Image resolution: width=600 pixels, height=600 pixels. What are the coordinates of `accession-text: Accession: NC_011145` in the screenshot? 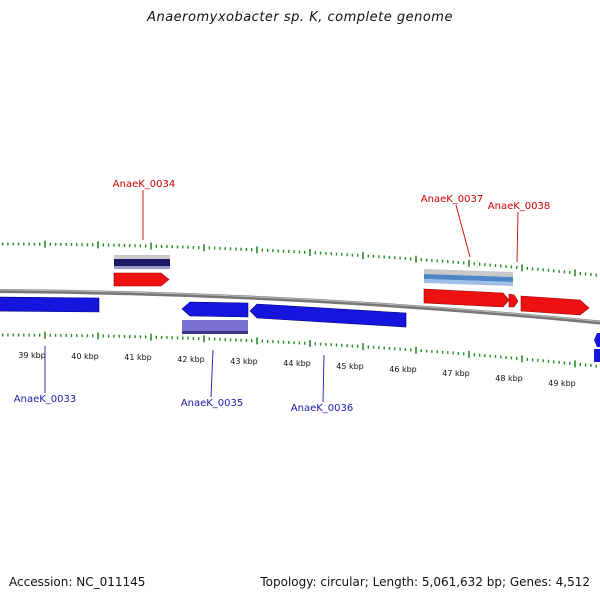 It's located at (77, 582).